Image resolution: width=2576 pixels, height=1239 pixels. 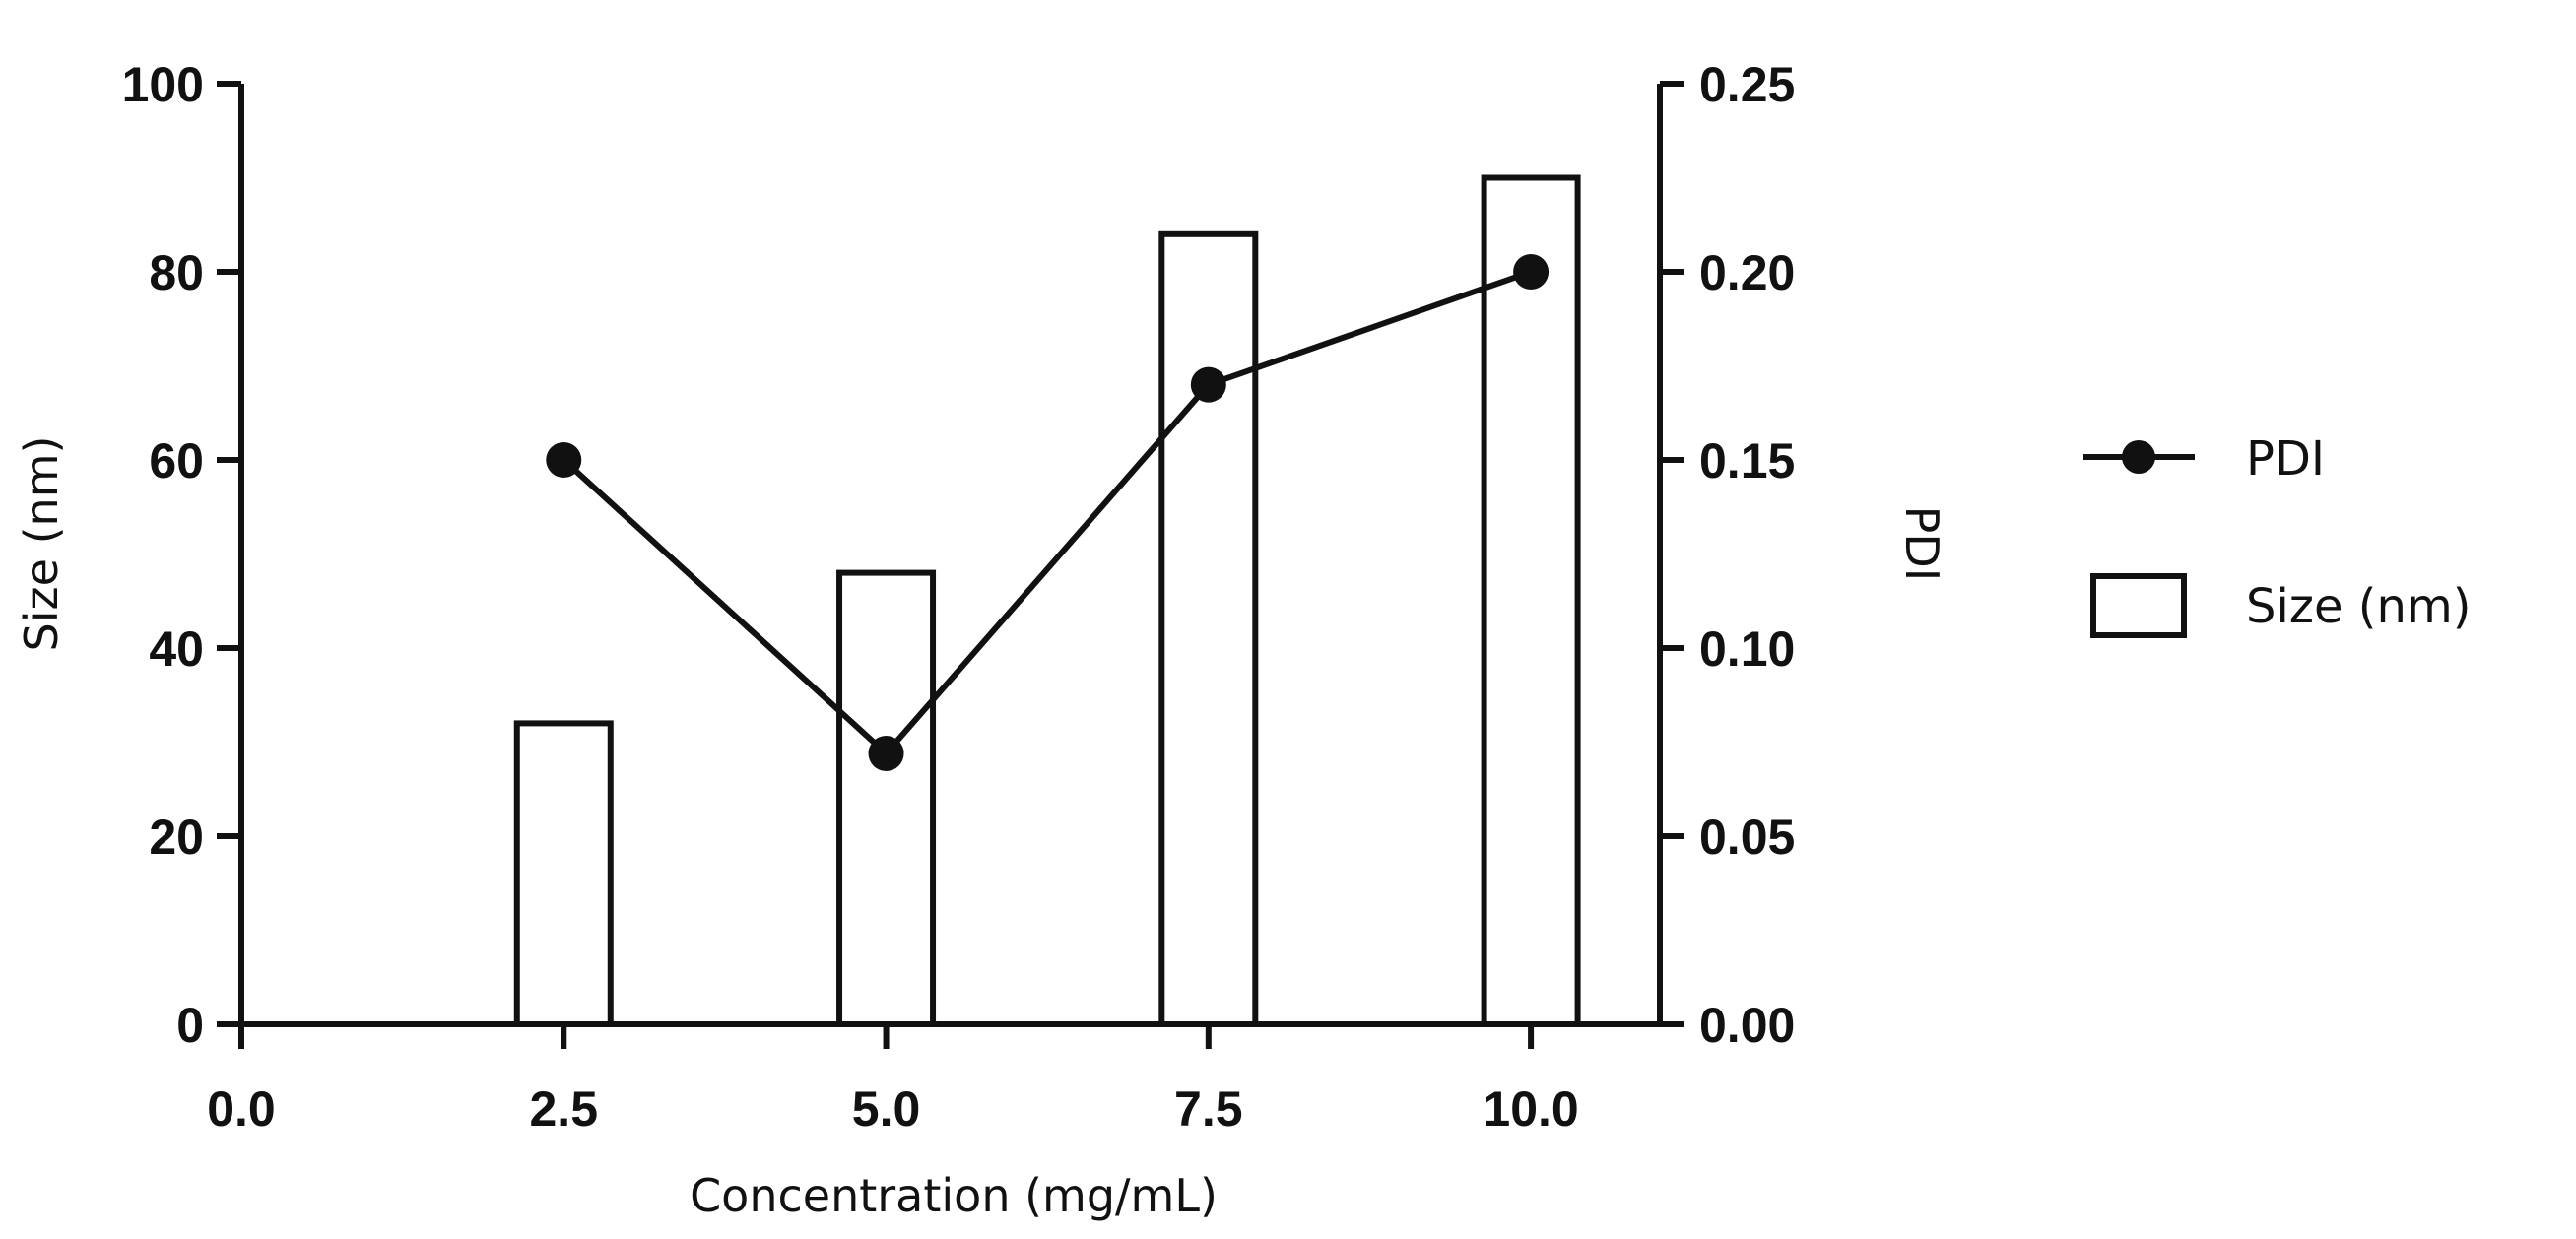 What do you see at coordinates (177, 272) in the screenshot?
I see `y-tick-label: 80` at bounding box center [177, 272].